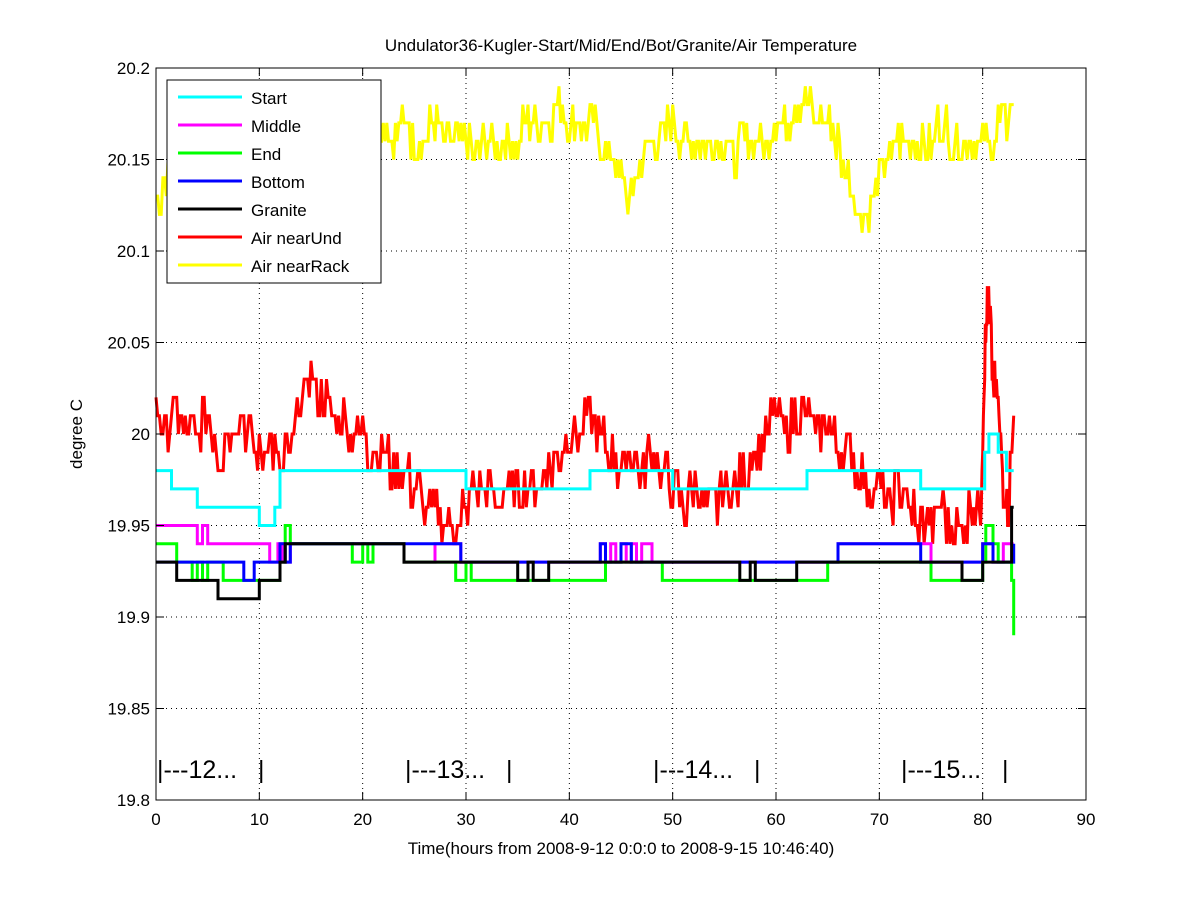  What do you see at coordinates (259, 819) in the screenshot?
I see `x-tick-label: 10` at bounding box center [259, 819].